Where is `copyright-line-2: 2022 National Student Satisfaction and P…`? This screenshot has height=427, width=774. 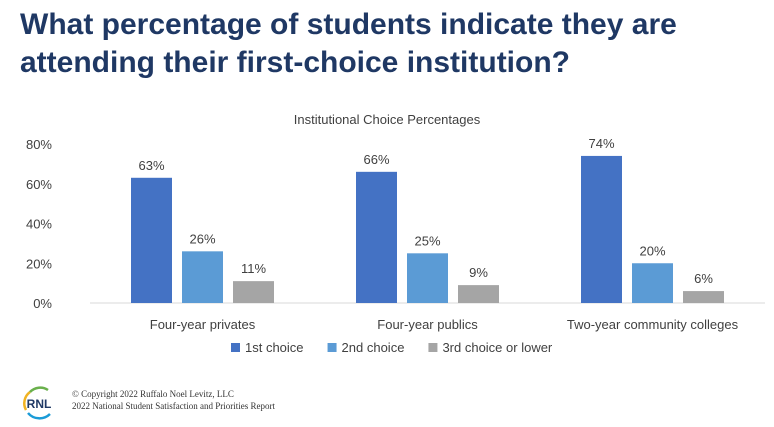
copyright-line-2: 2022 National Student Satisfaction and P… is located at coordinates (173, 406).